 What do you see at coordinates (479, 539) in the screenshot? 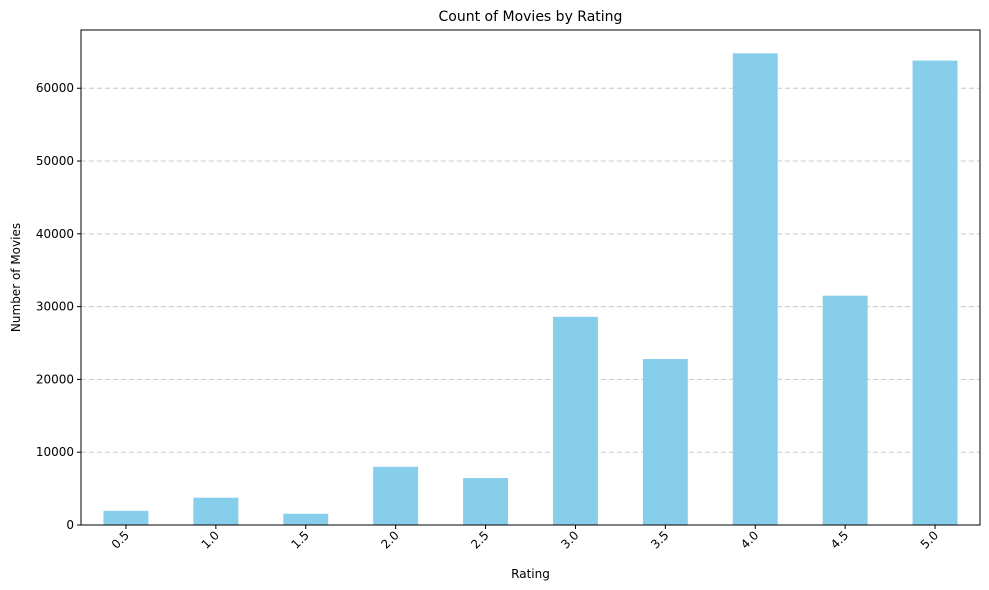
I see `x-tick-label: 2.5` at bounding box center [479, 539].